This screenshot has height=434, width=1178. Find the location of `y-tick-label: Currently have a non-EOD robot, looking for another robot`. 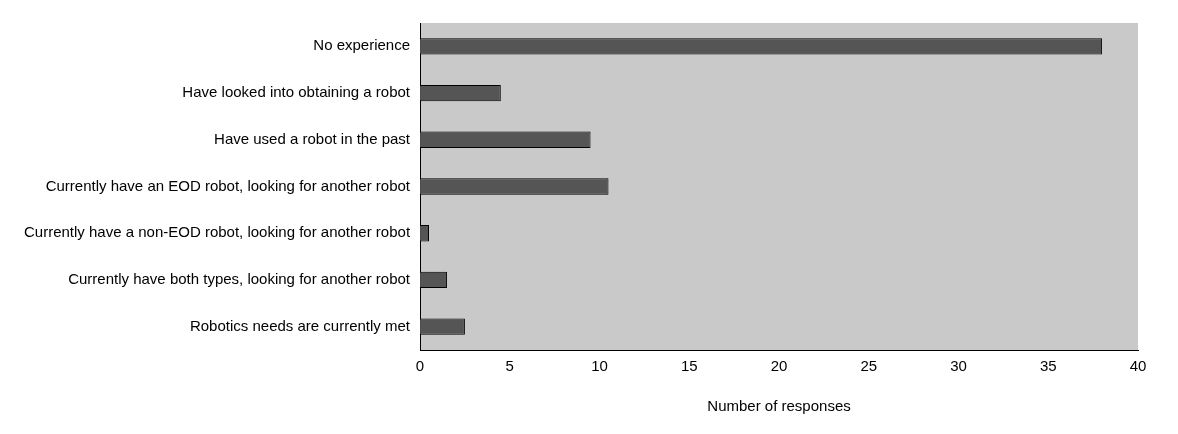

y-tick-label: Currently have a non-EOD robot, looking for another robot is located at coordinates (217, 232).